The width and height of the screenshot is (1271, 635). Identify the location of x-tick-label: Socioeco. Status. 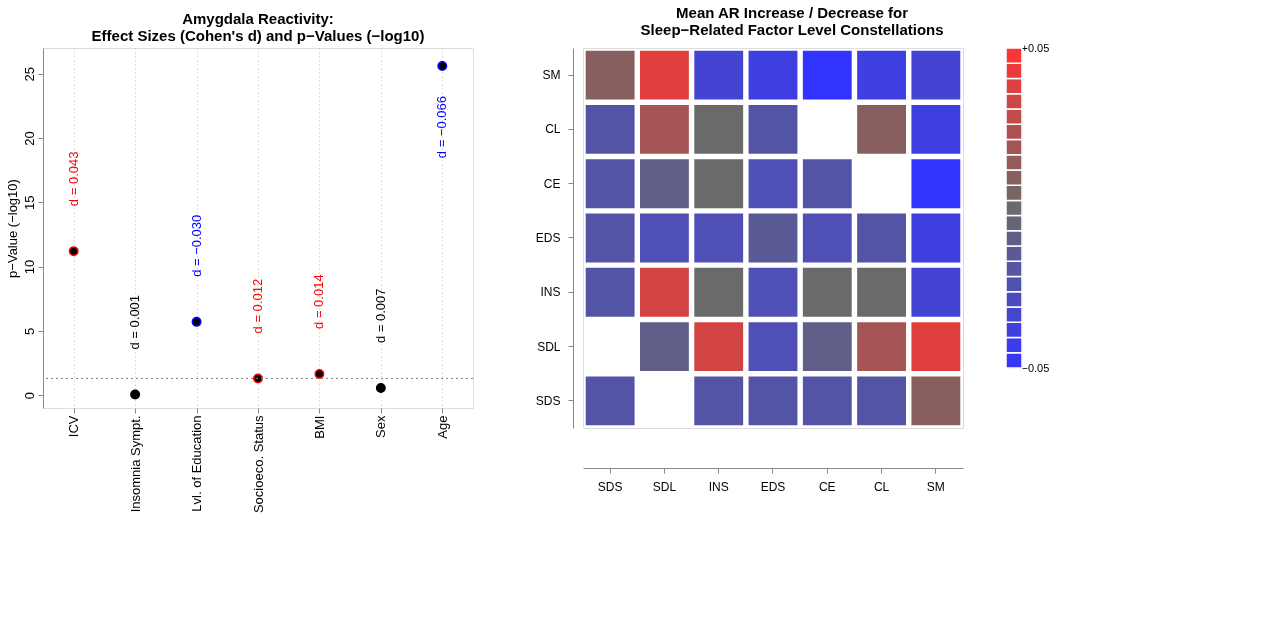
(258, 464).